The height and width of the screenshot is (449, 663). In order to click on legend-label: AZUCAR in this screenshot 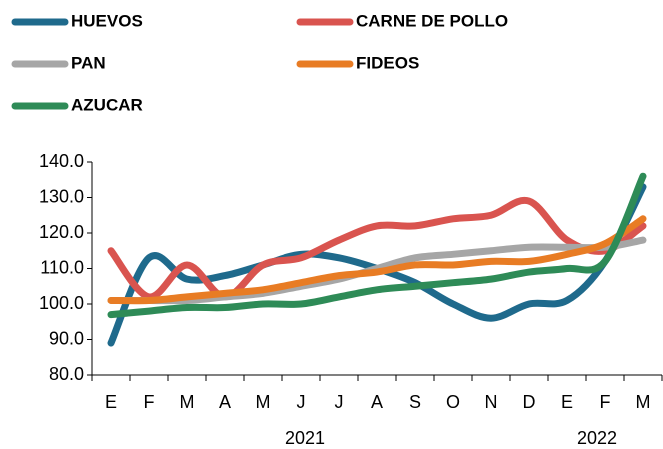, I will do `click(107, 104)`.